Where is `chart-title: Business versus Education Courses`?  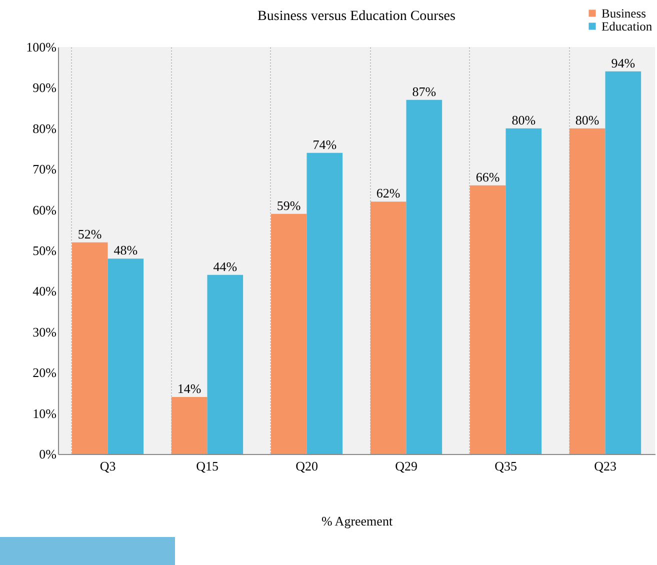 chart-title: Business versus Education Courses is located at coordinates (357, 16).